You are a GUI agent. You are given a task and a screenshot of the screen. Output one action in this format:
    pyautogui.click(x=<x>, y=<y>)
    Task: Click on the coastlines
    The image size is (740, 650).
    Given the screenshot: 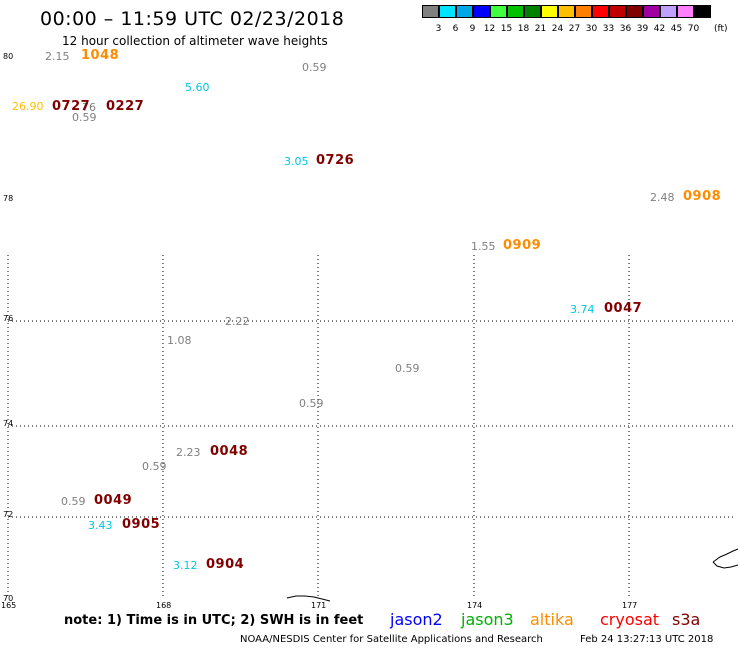 What is the action you would take?
    pyautogui.click(x=512, y=575)
    